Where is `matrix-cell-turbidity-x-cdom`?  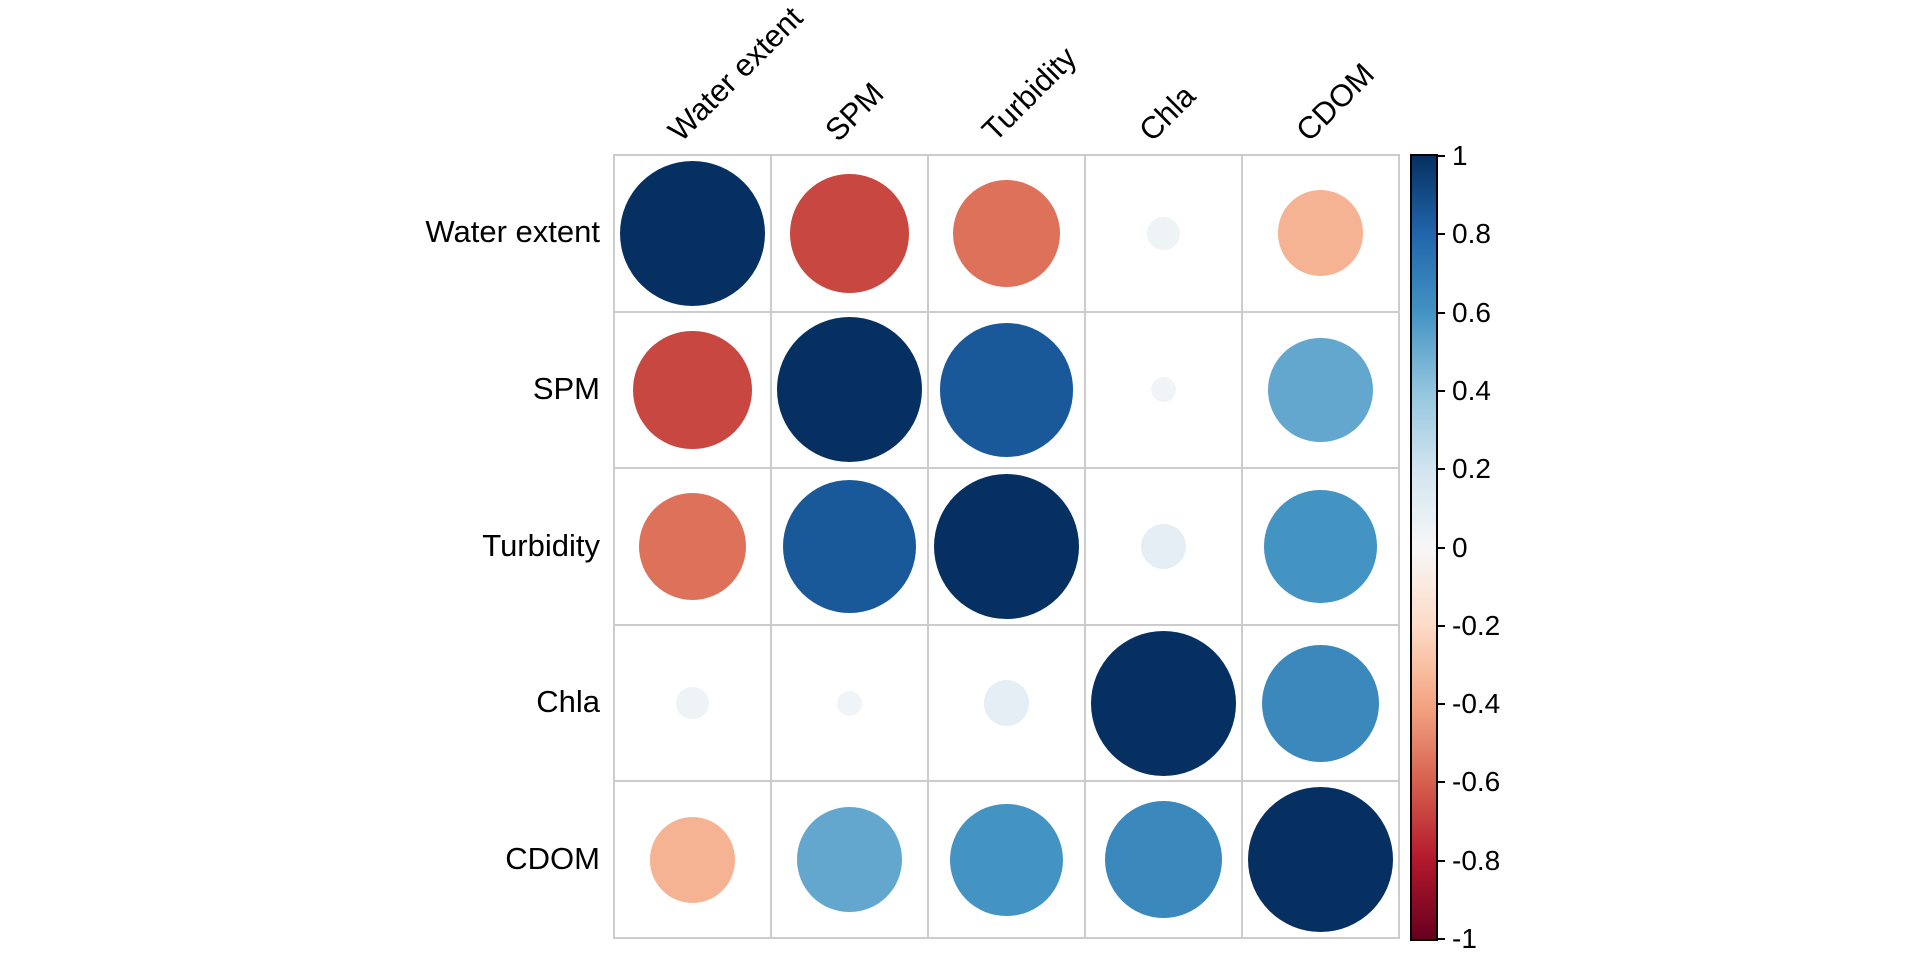 matrix-cell-turbidity-x-cdom is located at coordinates (1320, 546).